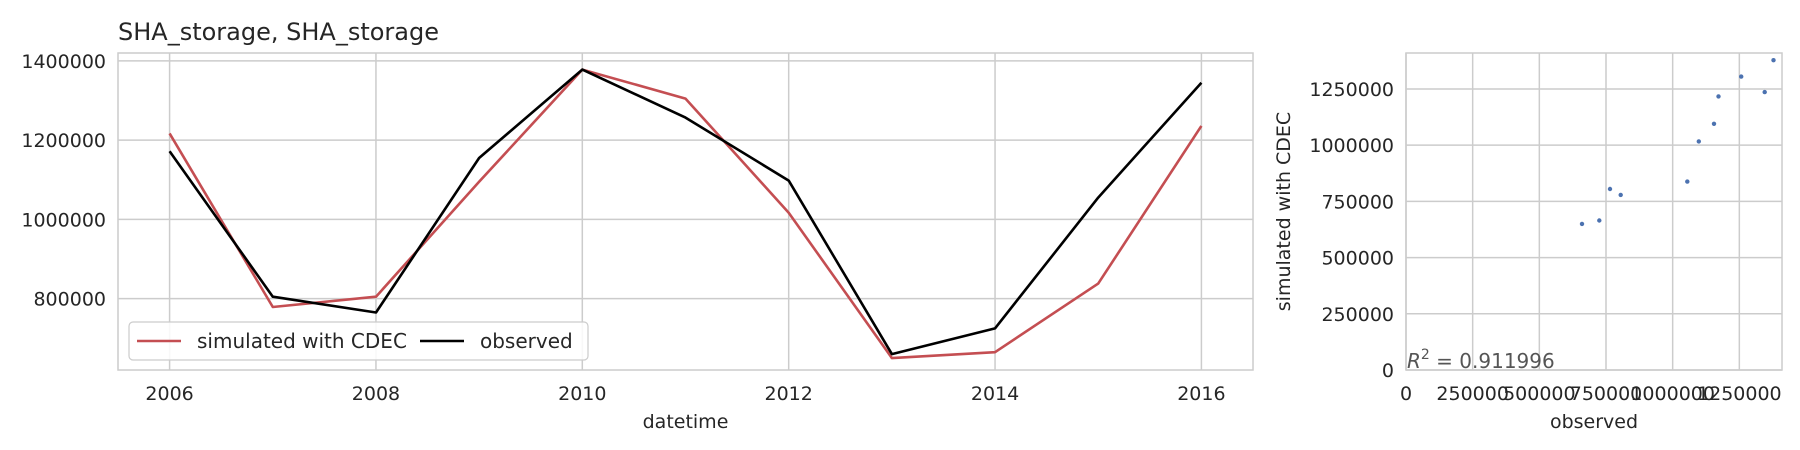  Describe the element at coordinates (302, 341) in the screenshot. I see `legend-label-simulated: simulated with CDEC` at that location.